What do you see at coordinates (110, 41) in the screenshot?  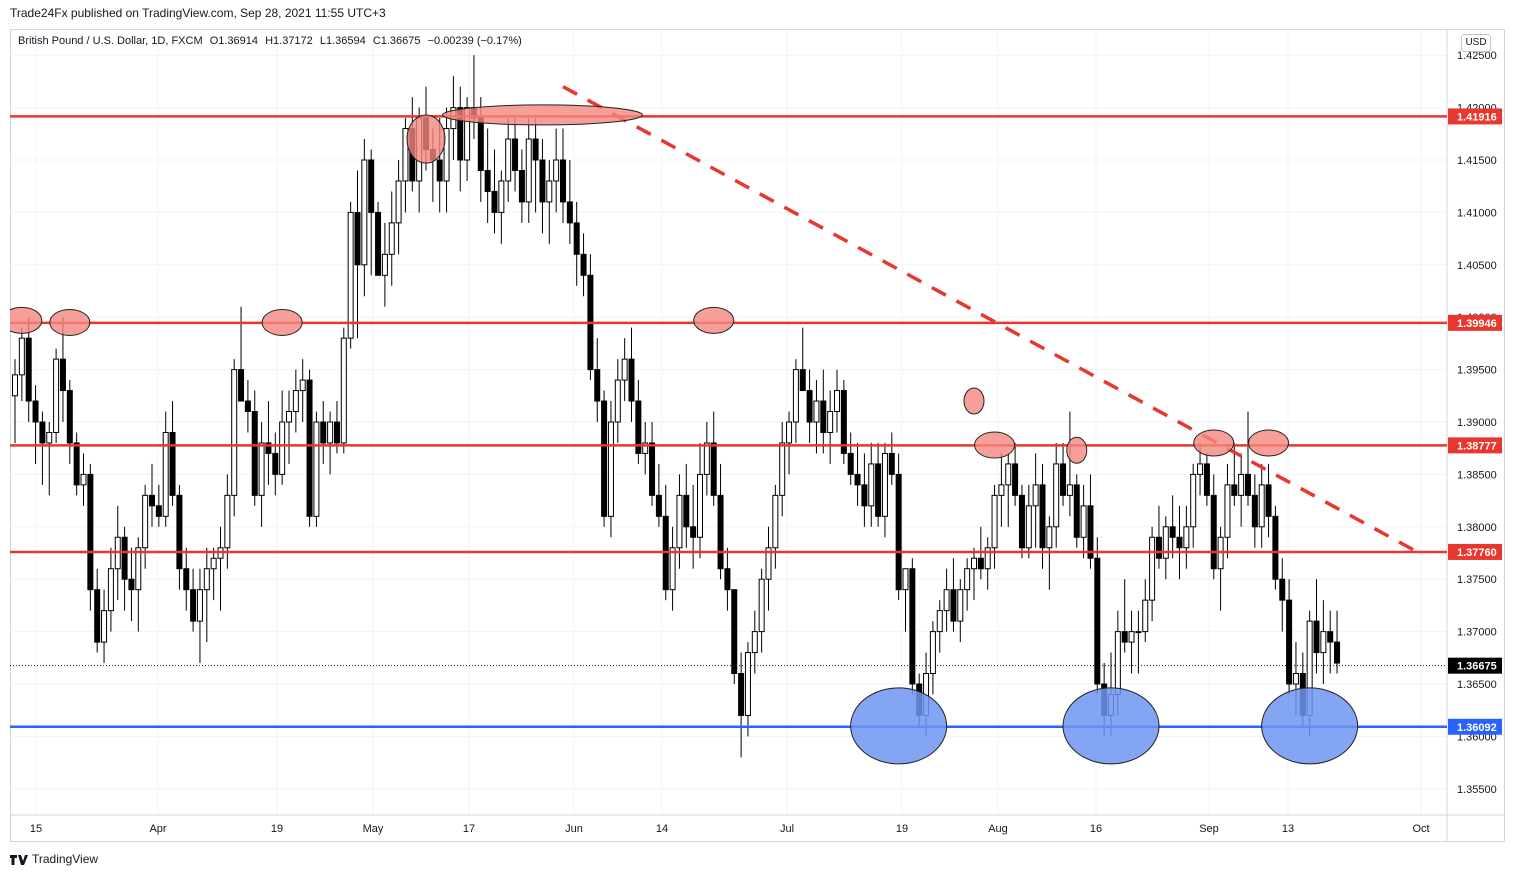 I see `legend-symbol: British Pound / U.S. Dollar, 1D, FXCM` at bounding box center [110, 41].